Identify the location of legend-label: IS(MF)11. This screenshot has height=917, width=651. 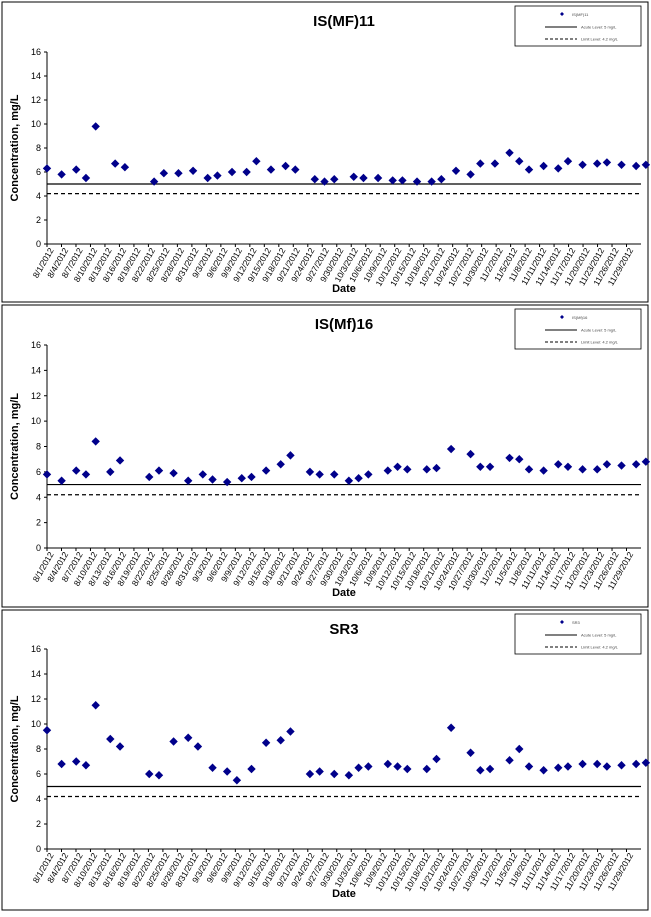
(580, 14).